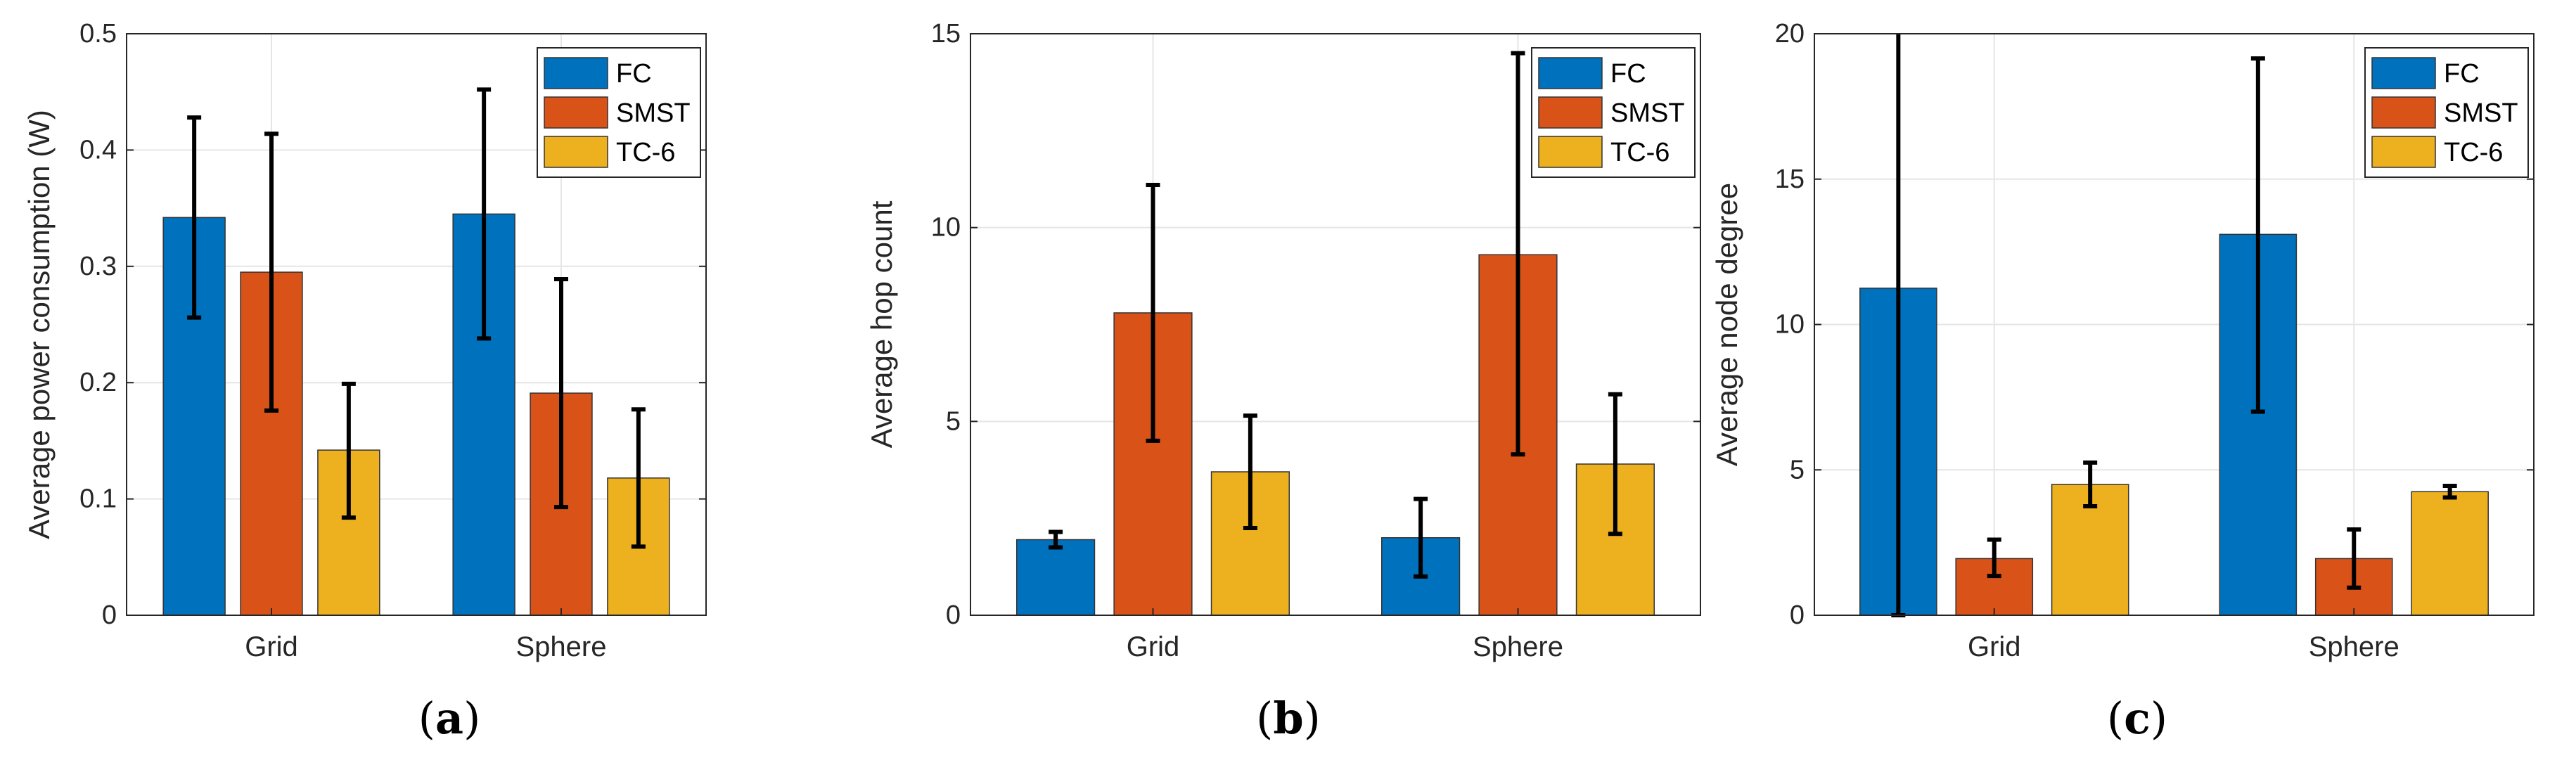 This screenshot has width=2576, height=784. I want to click on caption-b-letter: b, so click(1288, 718).